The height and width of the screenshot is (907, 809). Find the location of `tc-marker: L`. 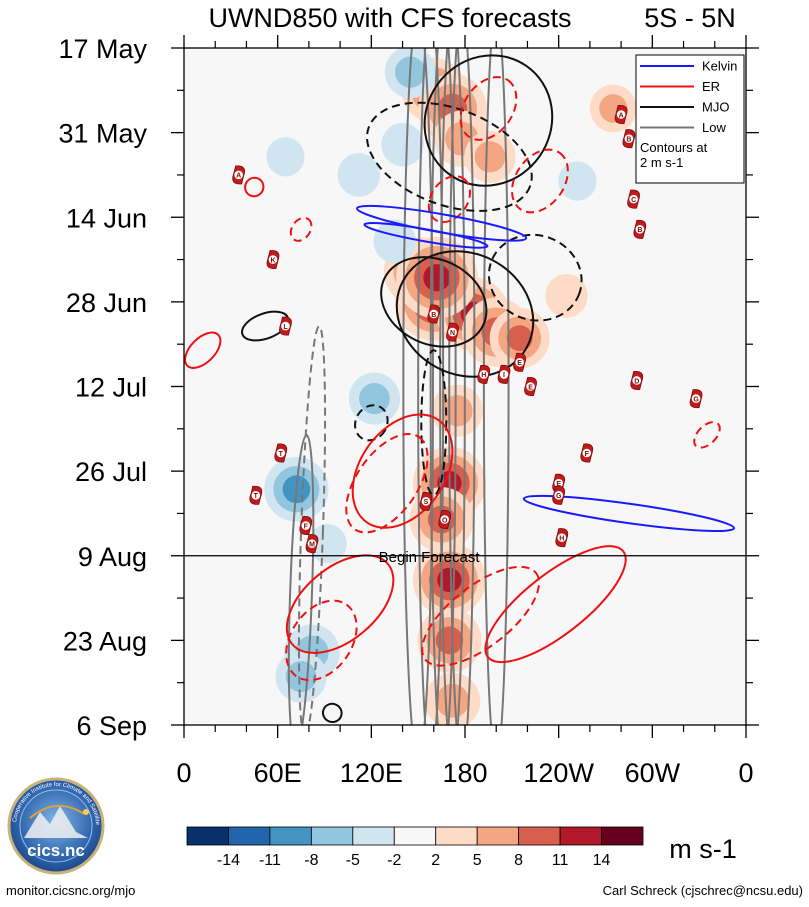

tc-marker: L is located at coordinates (285, 326).